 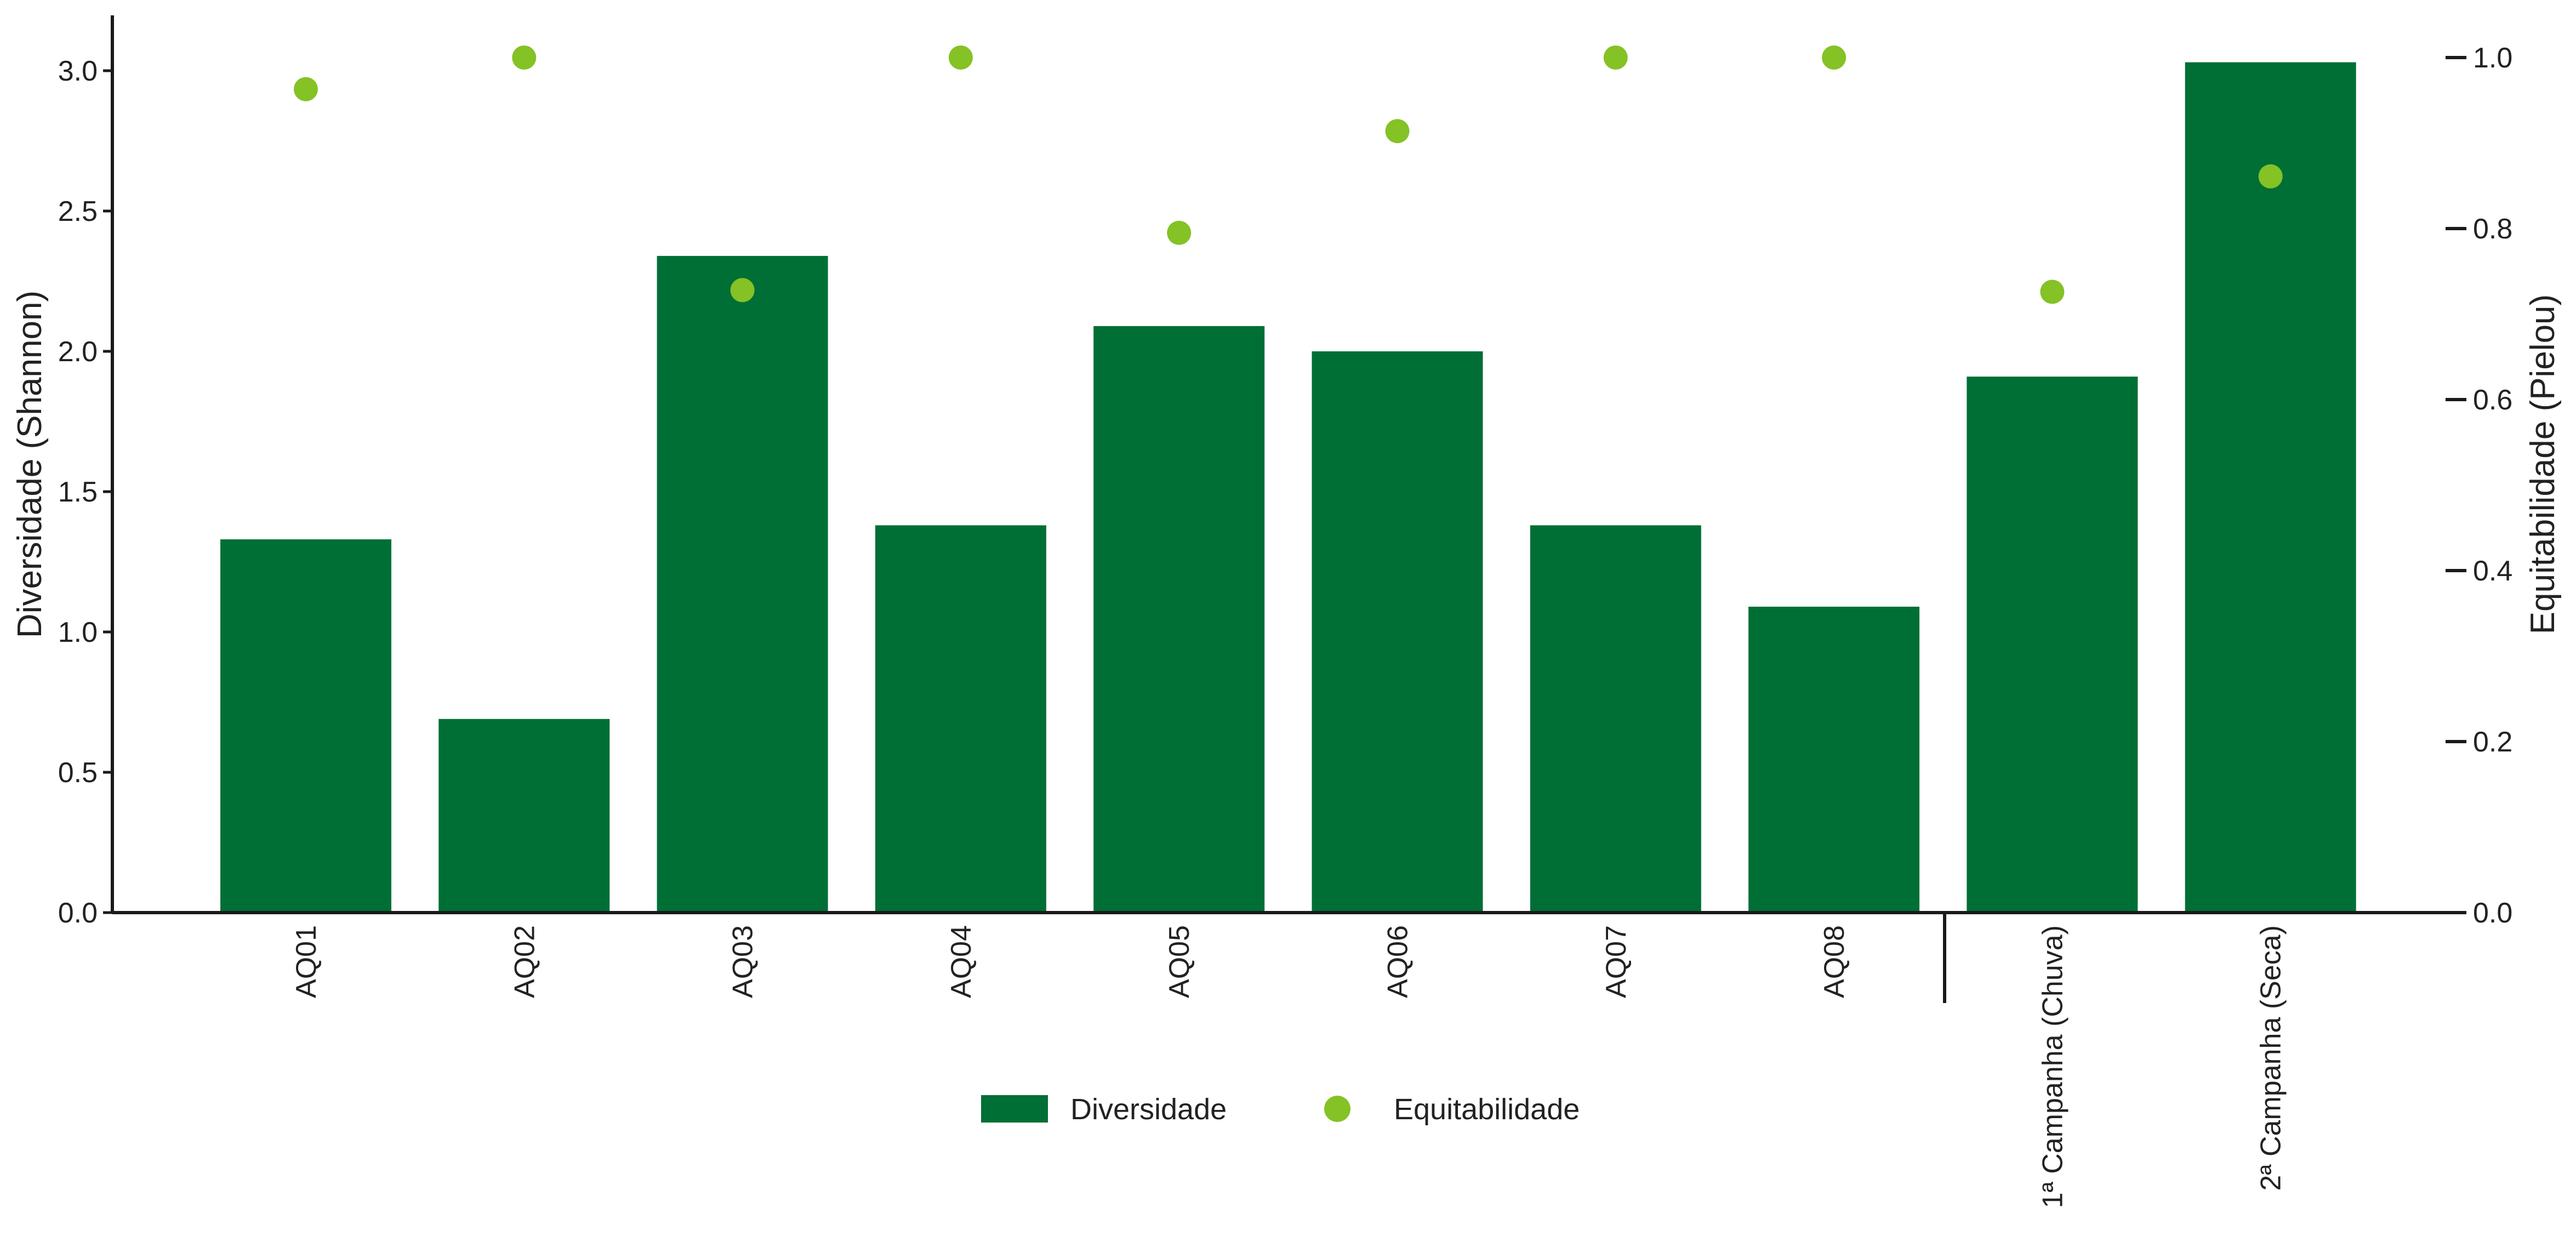 What do you see at coordinates (1616, 961) in the screenshot?
I see `x-tick-label-6: AQ07` at bounding box center [1616, 961].